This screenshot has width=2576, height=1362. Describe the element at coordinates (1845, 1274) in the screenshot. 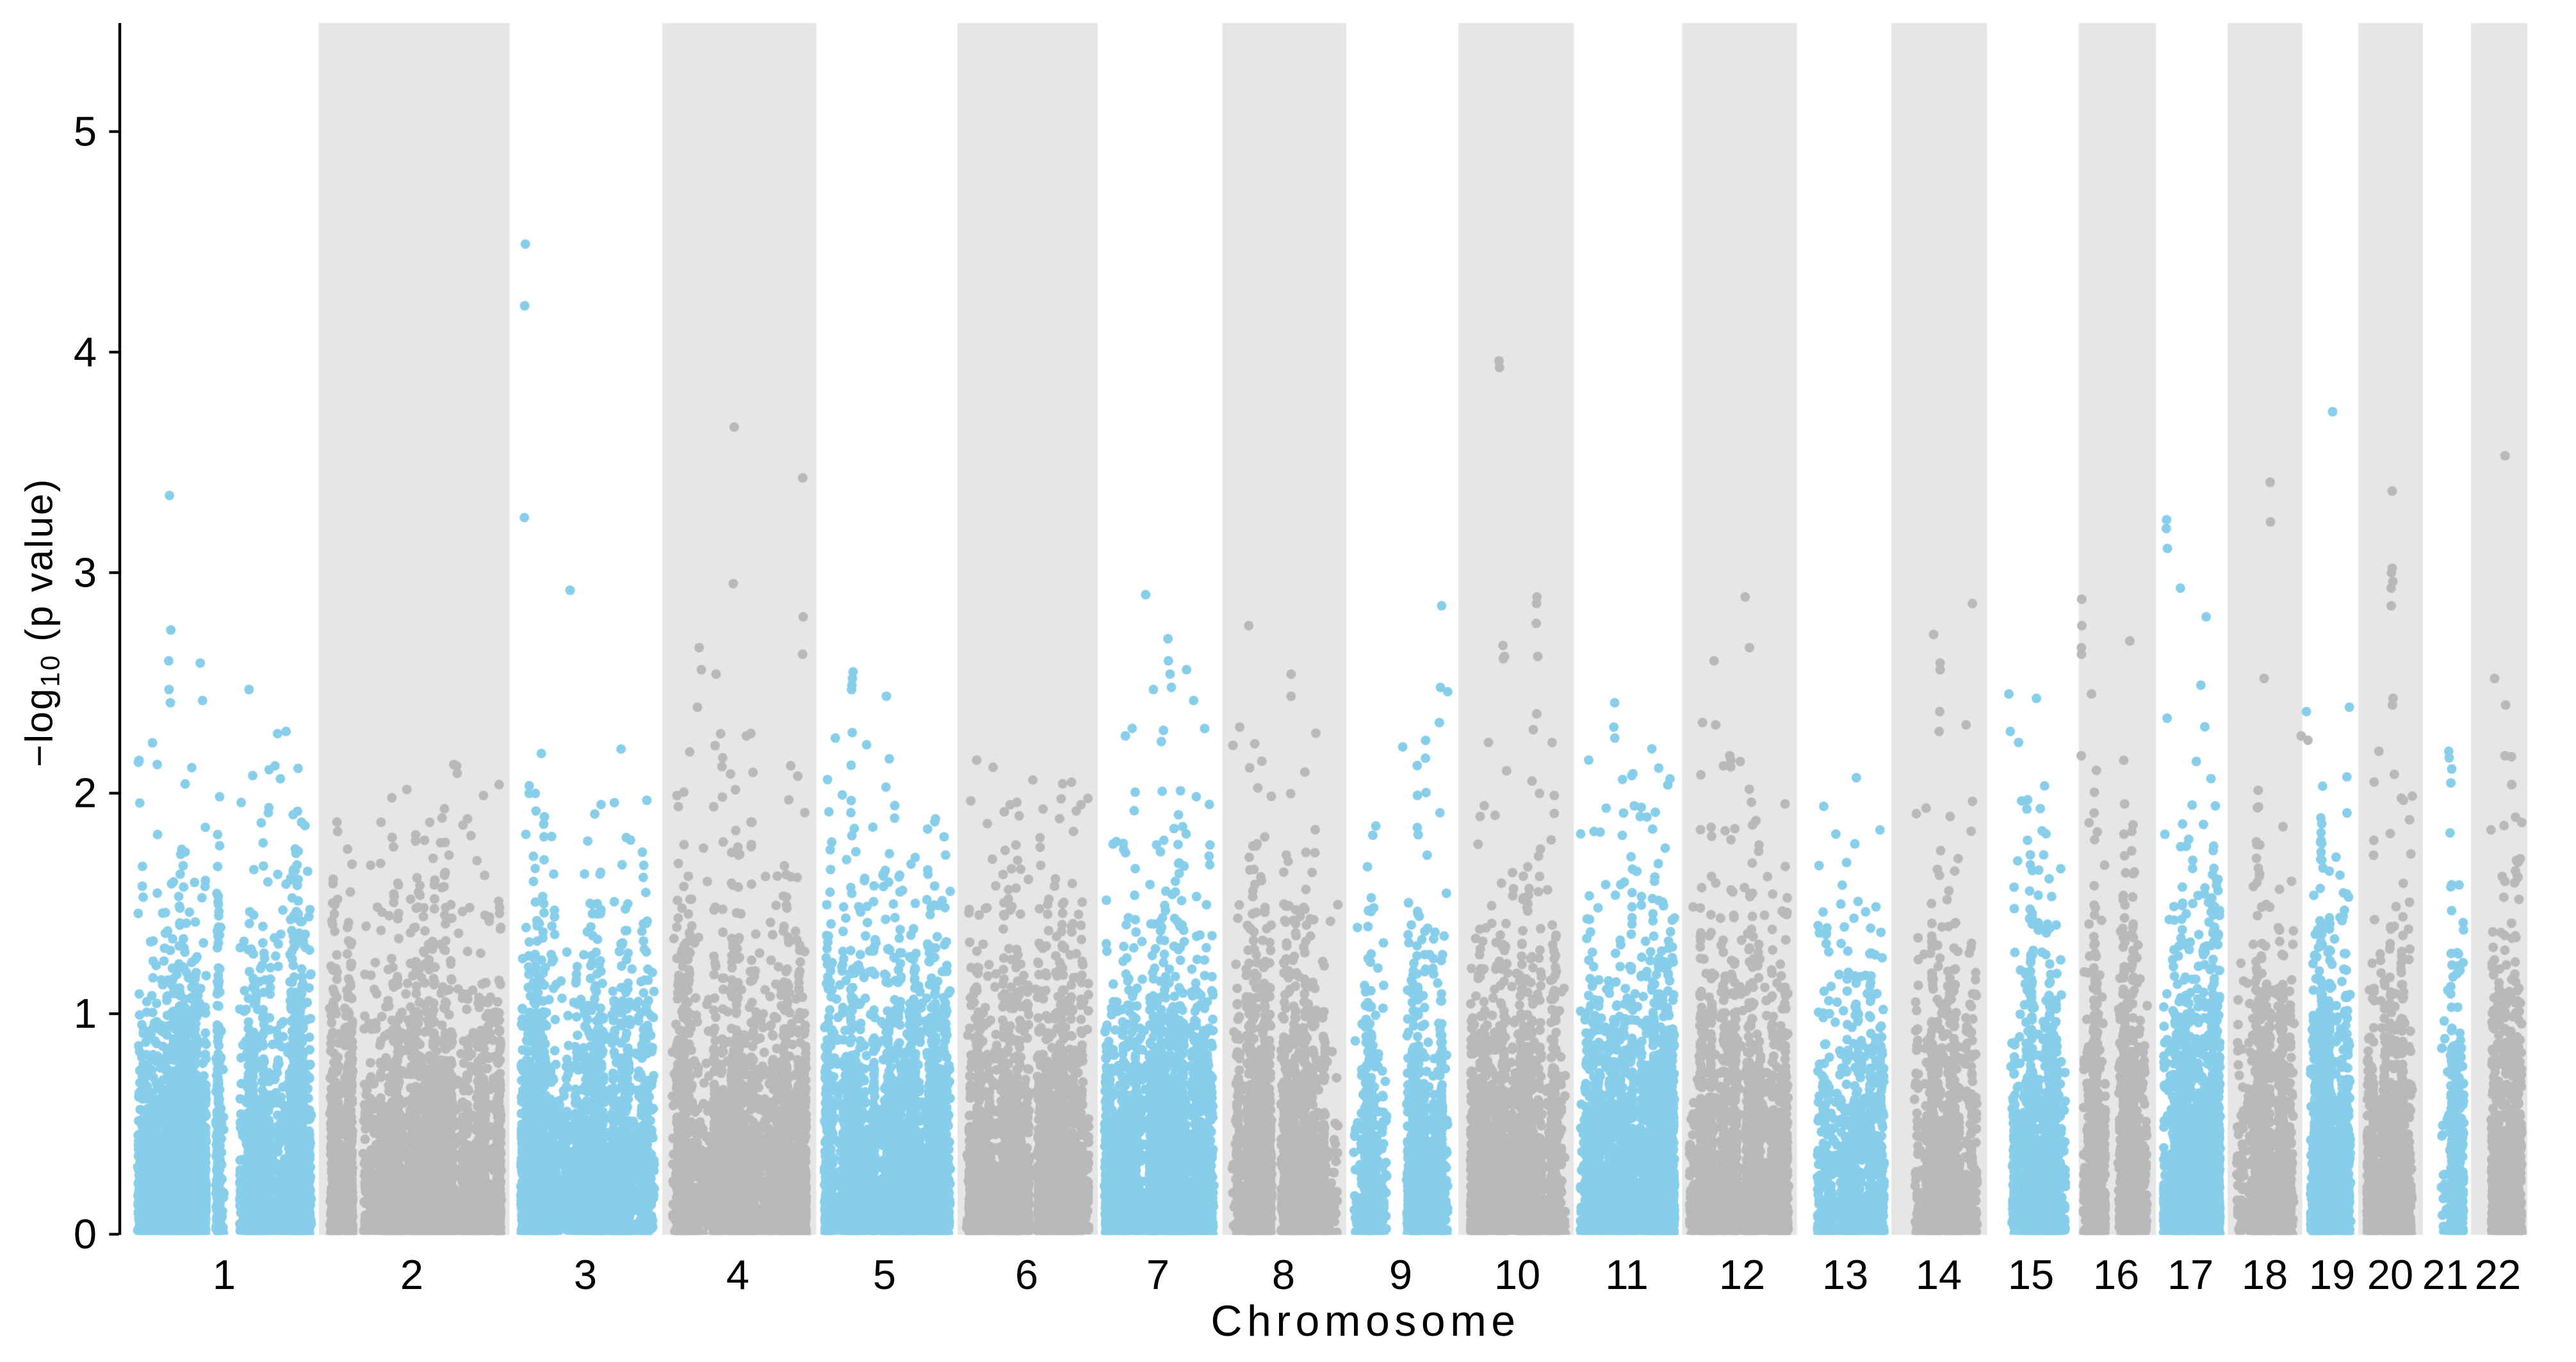

I see `svg-text: 13` at that location.